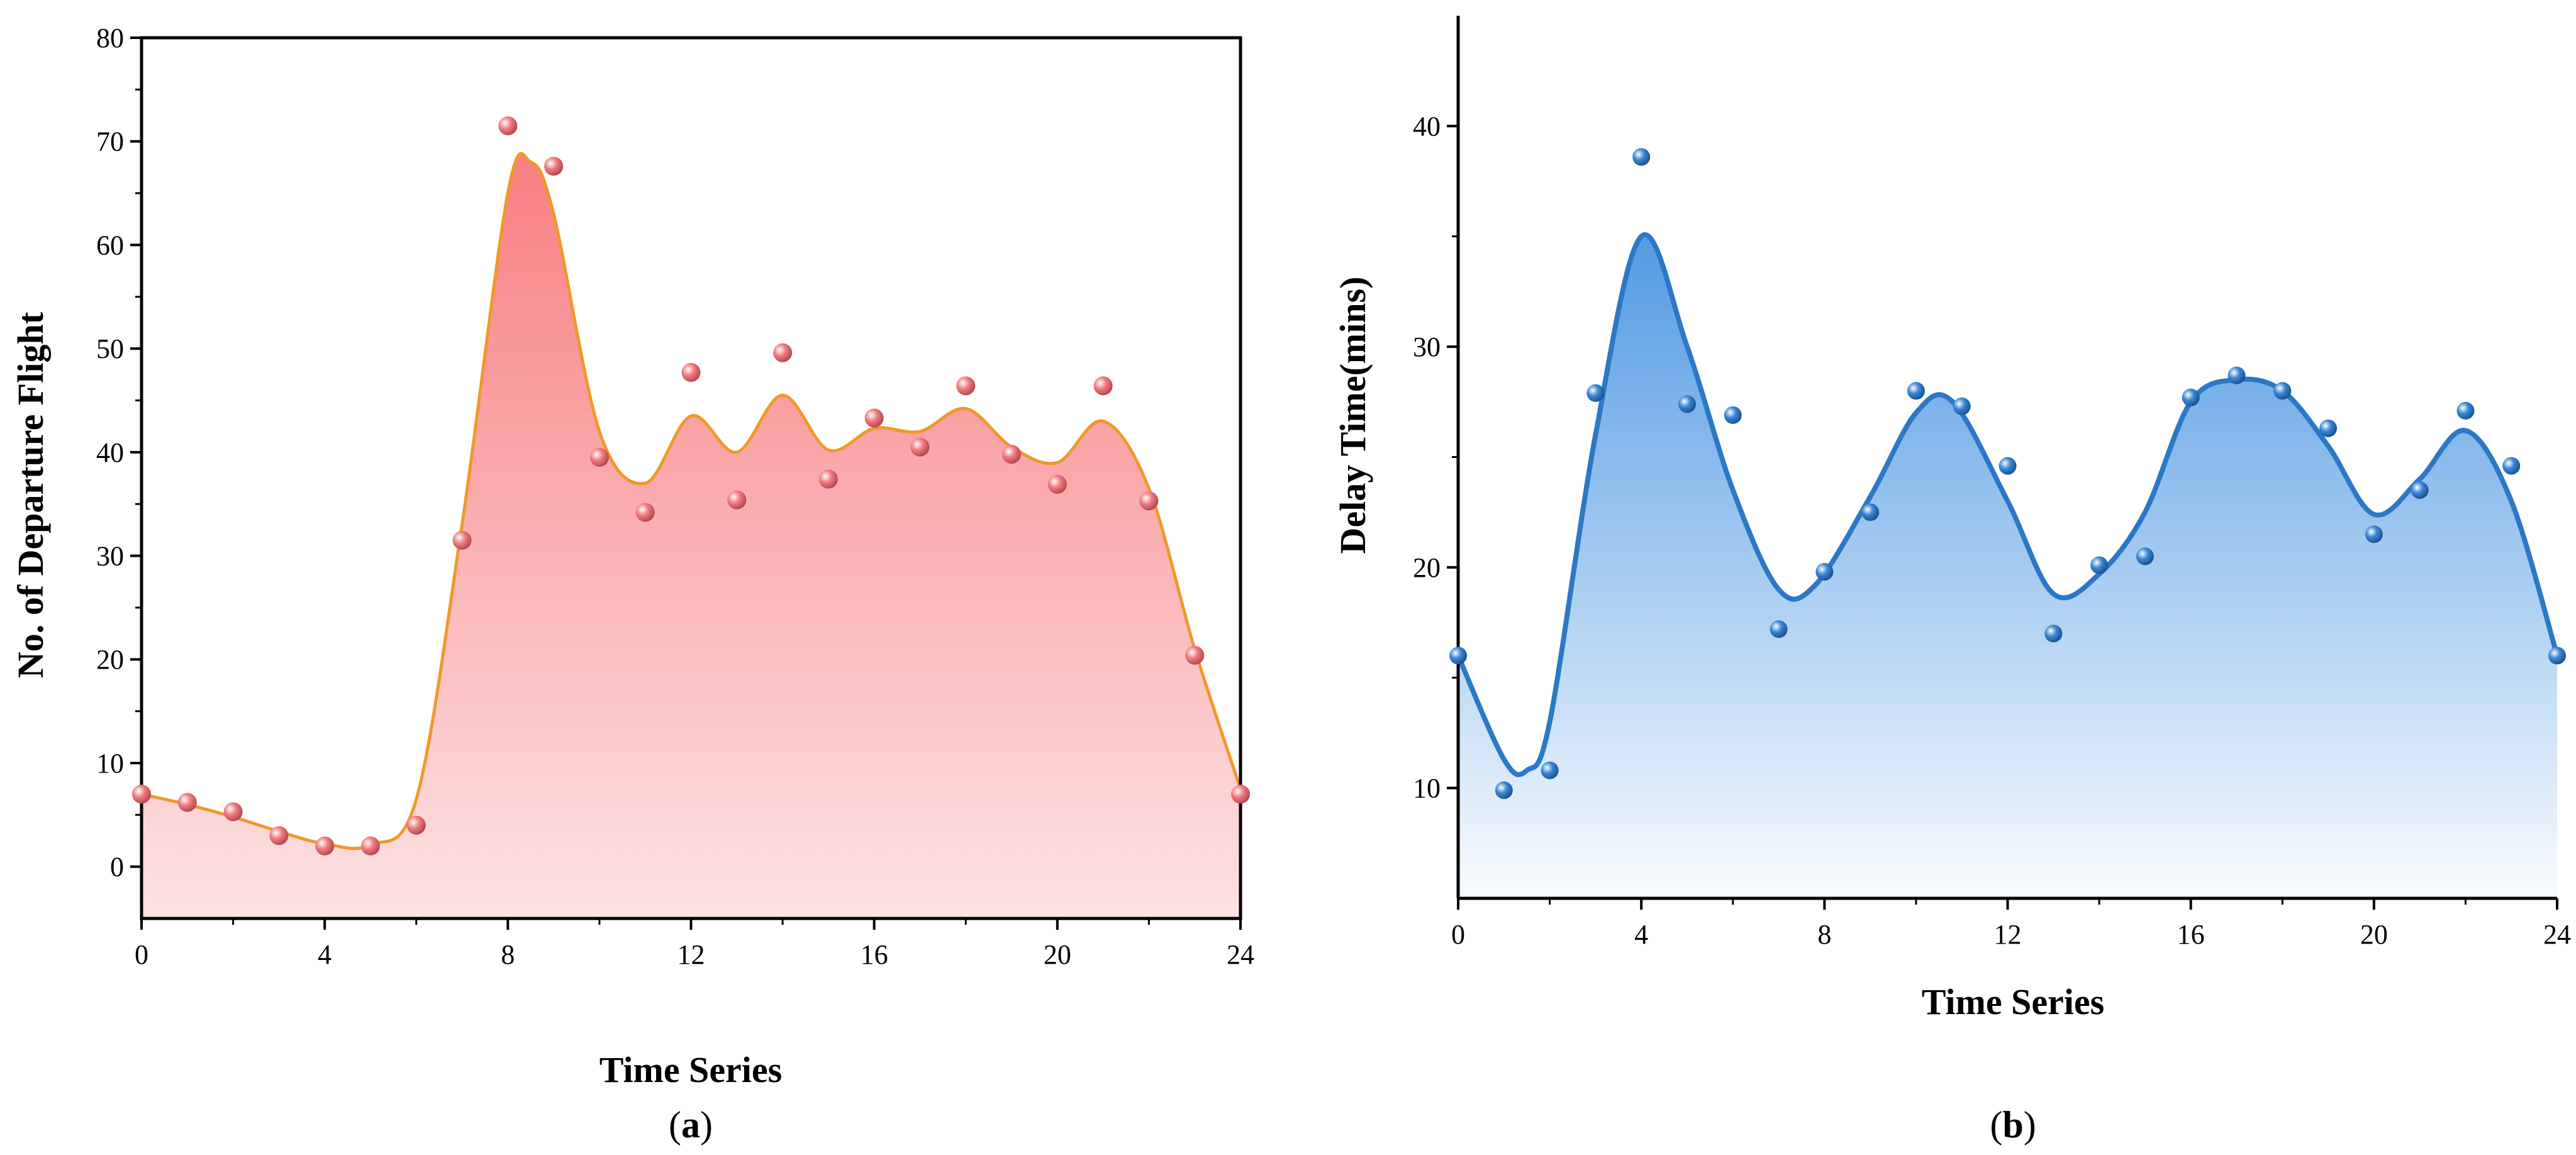  I want to click on panel-a-caption-open: (, so click(675, 1125).